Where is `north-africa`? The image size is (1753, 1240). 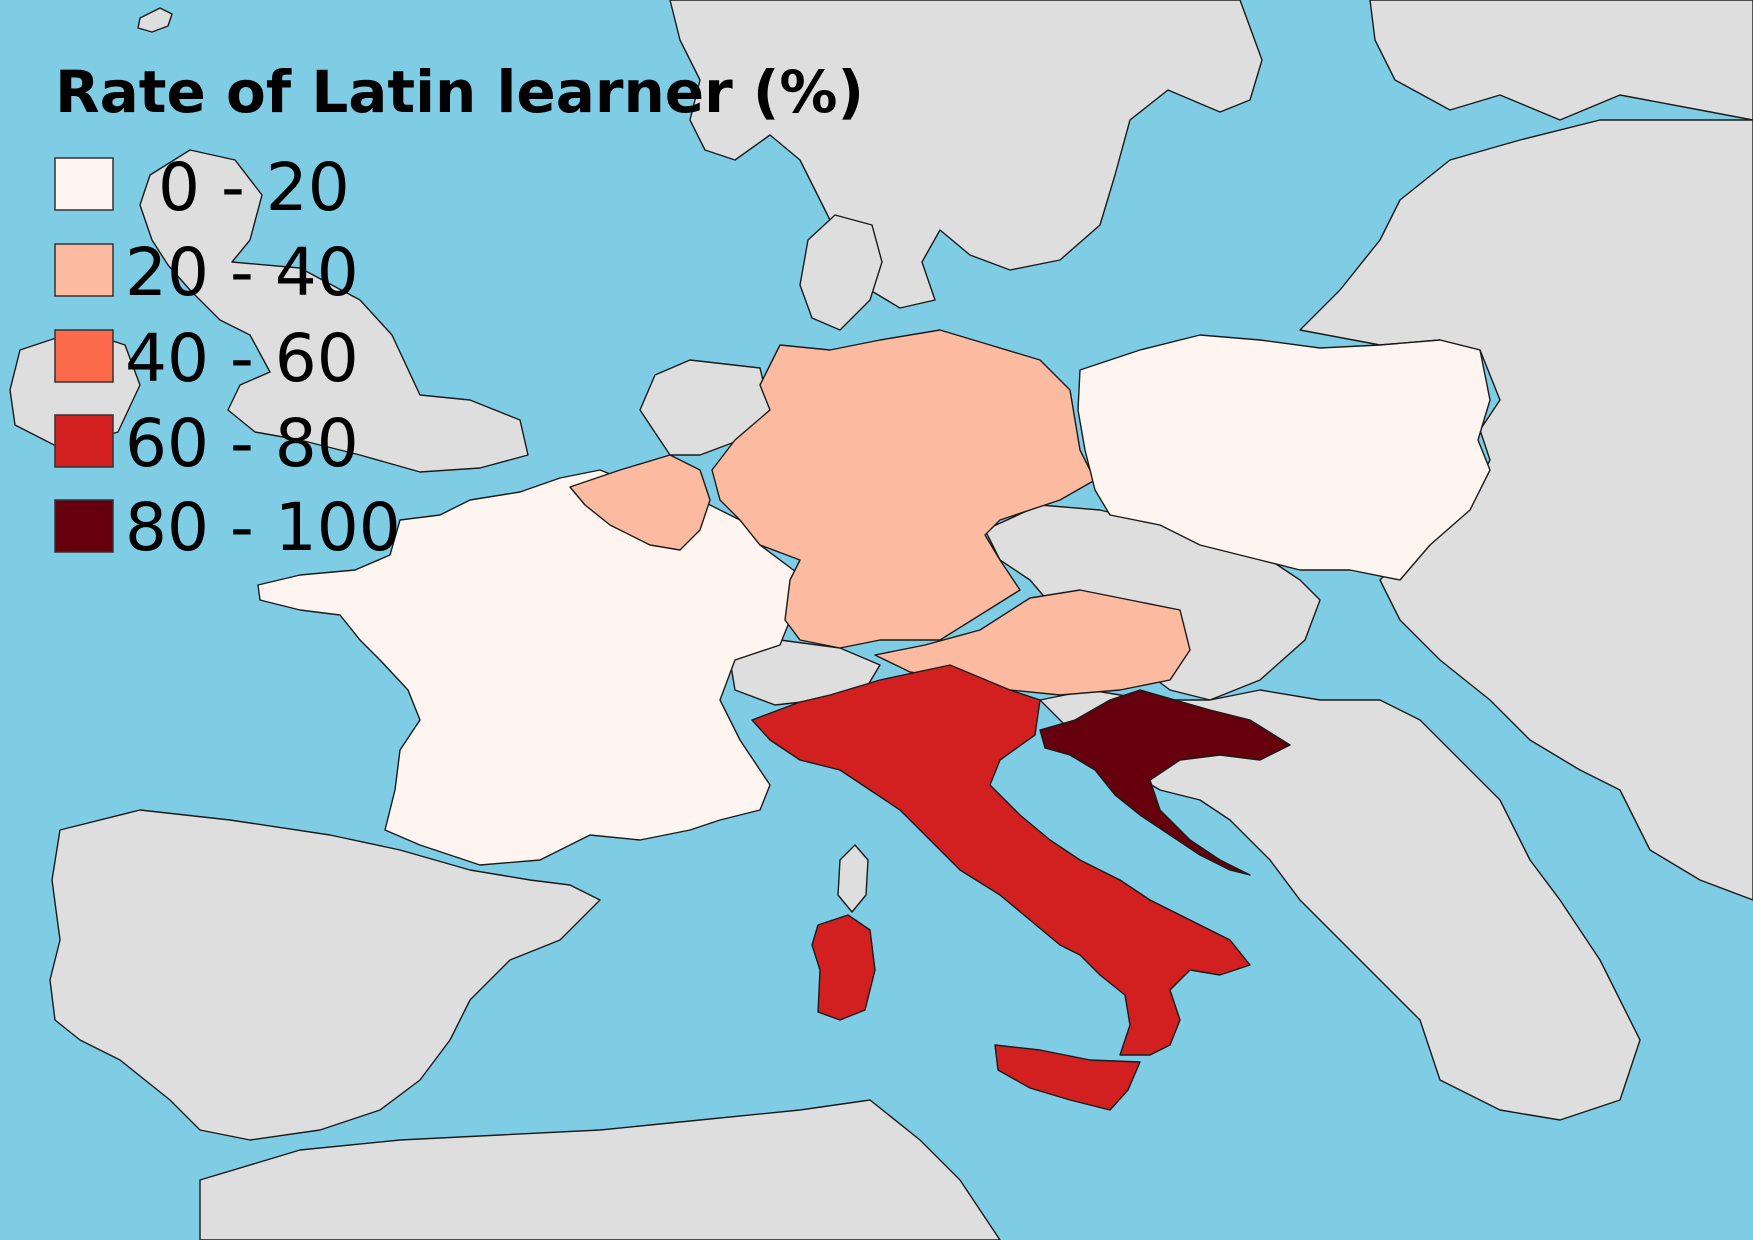
north-africa is located at coordinates (600, 1169).